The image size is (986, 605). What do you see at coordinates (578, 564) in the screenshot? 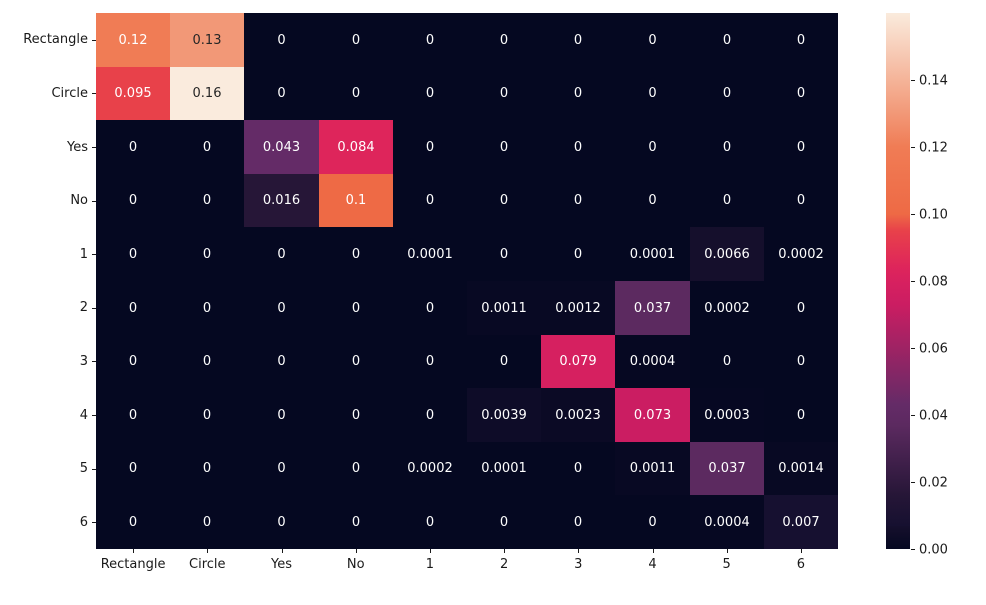
I see `x-tick-label: 3` at bounding box center [578, 564].